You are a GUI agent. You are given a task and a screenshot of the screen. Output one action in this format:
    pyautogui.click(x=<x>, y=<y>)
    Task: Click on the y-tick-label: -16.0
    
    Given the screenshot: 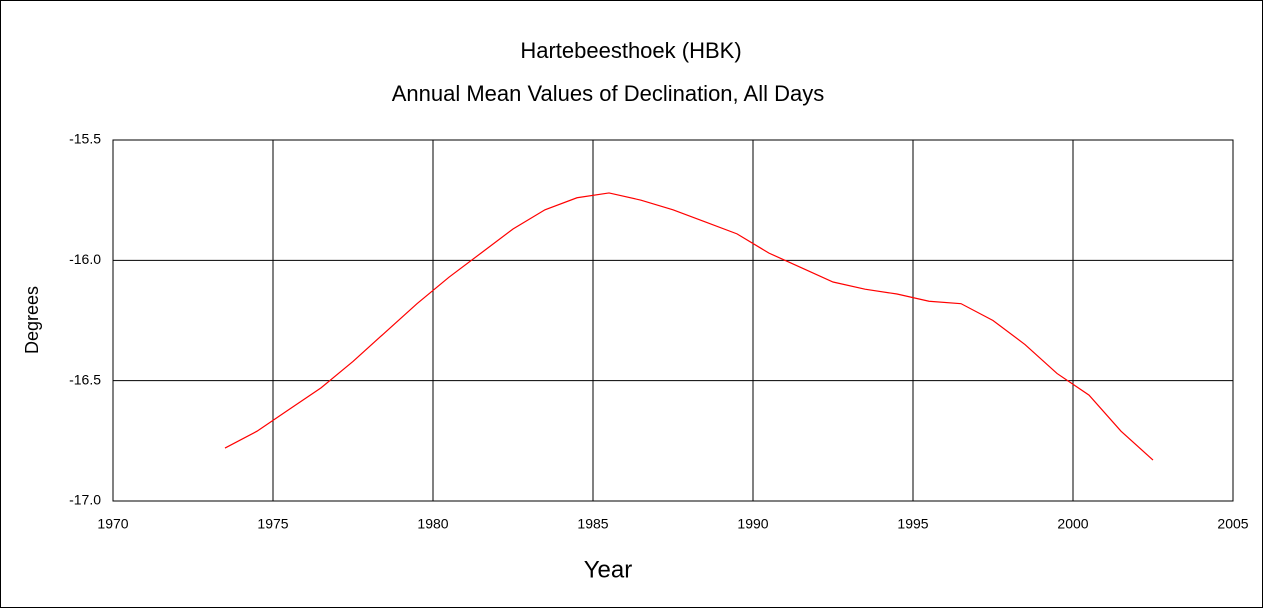 What is the action you would take?
    pyautogui.click(x=85, y=259)
    